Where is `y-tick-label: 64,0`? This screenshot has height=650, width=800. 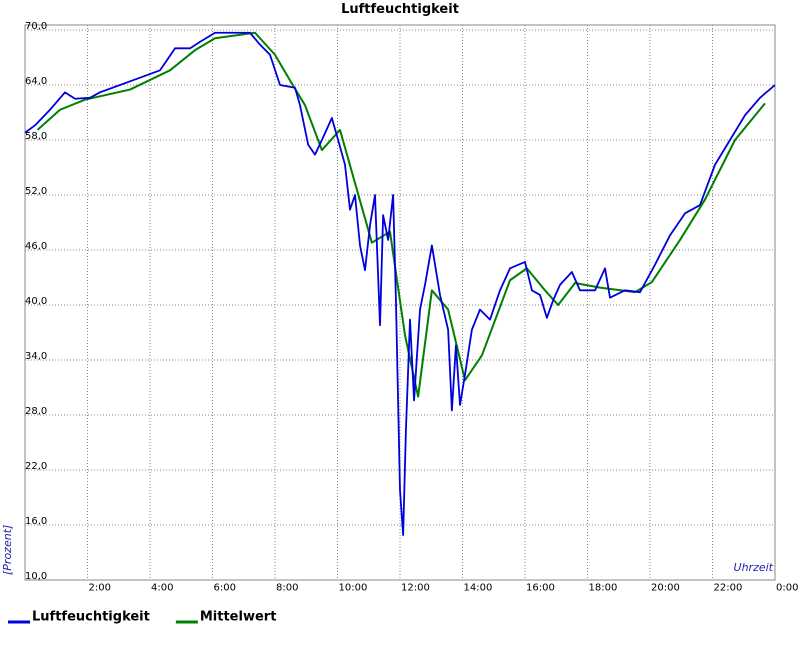
y-tick-label: 64,0 is located at coordinates (36, 81).